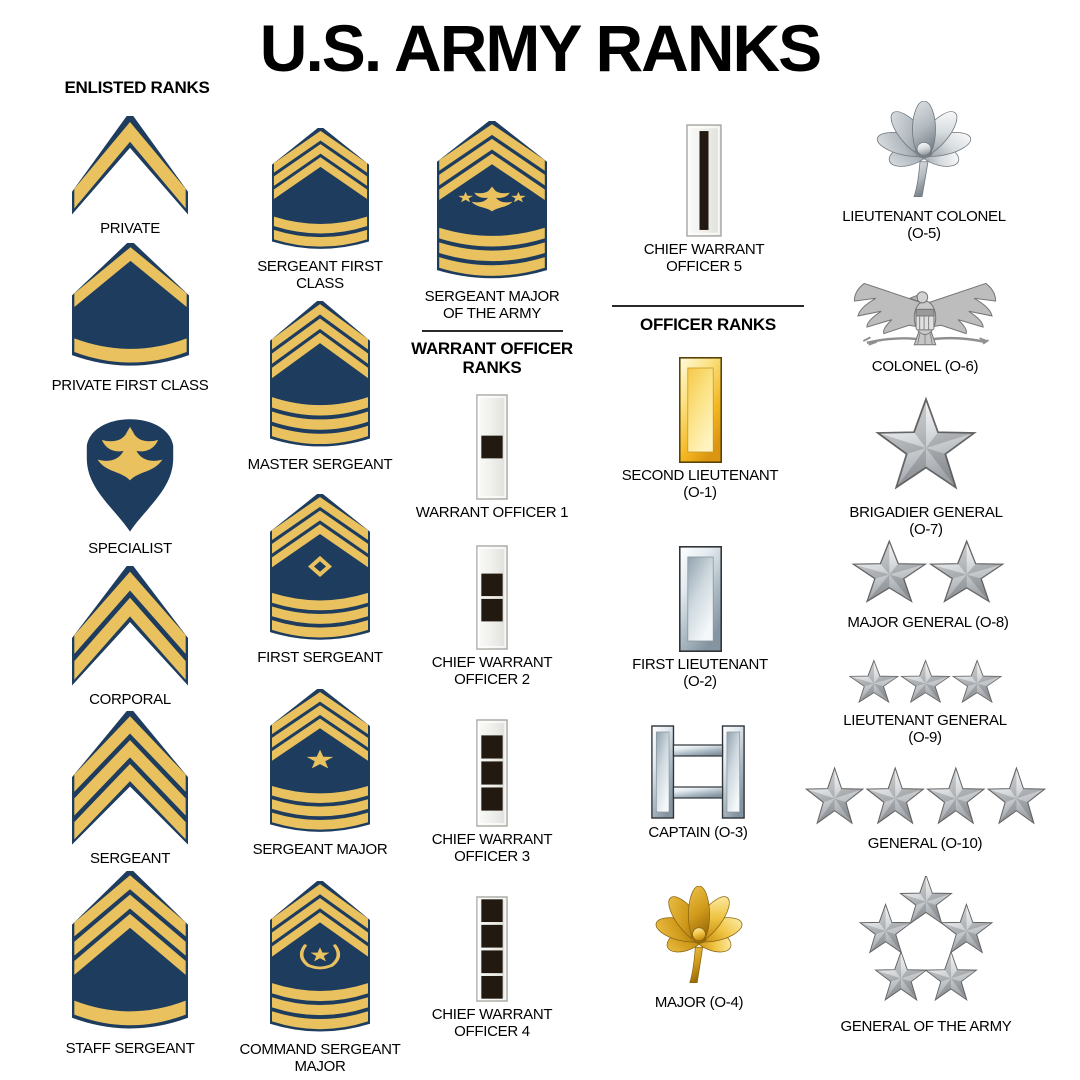 This screenshot has height=1080, width=1080. Describe the element at coordinates (925, 729) in the screenshot. I see `rank-label: LIEUTENANT GENERAL (O-9)` at that location.